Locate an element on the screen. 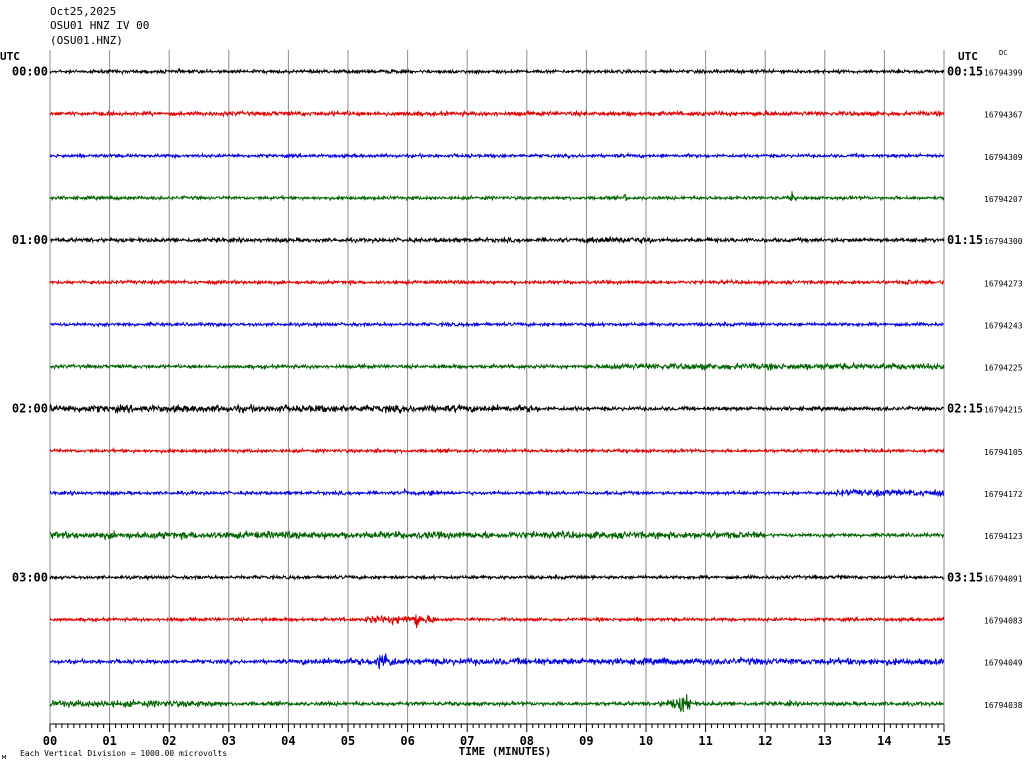 The height and width of the screenshot is (768, 1024). row-time-right: 02:15 is located at coordinates (965, 409).